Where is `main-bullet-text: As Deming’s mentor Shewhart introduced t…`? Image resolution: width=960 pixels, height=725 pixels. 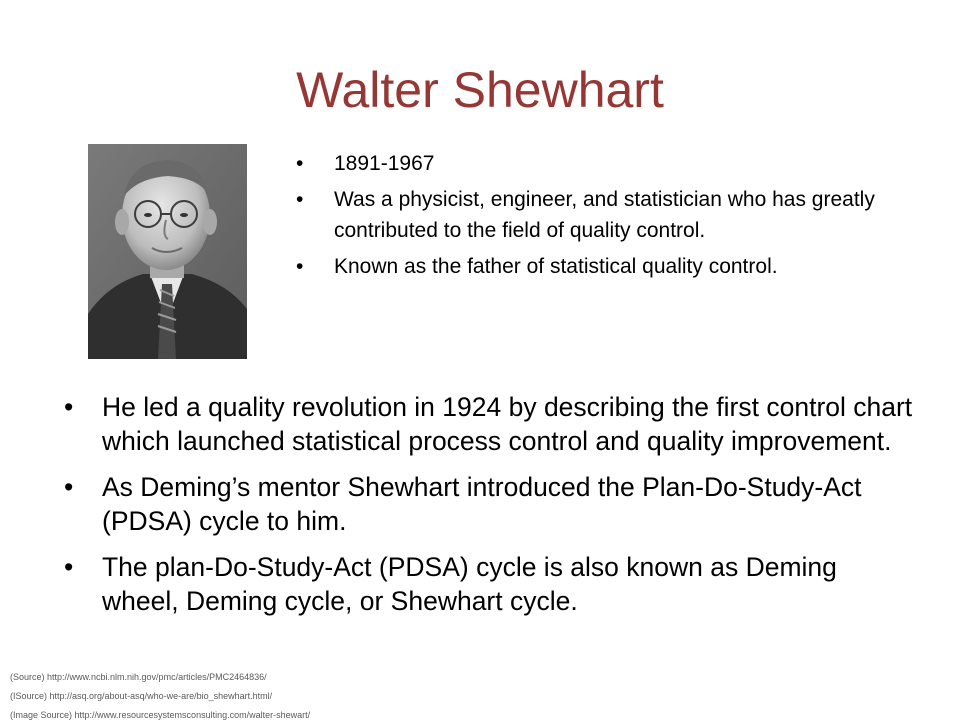
main-bullet-text: As Deming’s mentor Shewhart introduced t… is located at coordinates (482, 504).